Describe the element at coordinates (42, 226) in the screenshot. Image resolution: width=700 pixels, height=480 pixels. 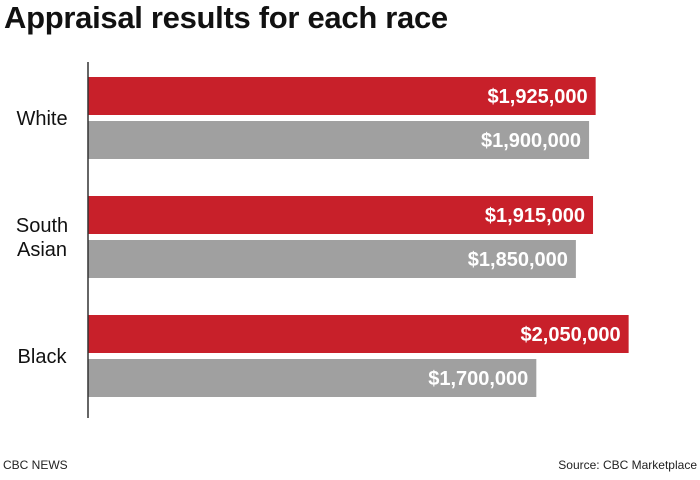
I see `category-label: South` at that location.